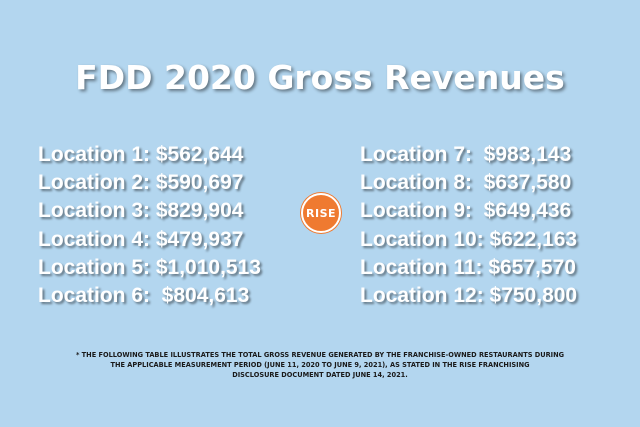 The height and width of the screenshot is (427, 640). I want to click on location-revenue-item: Location 9: $649,436, so click(466, 211).